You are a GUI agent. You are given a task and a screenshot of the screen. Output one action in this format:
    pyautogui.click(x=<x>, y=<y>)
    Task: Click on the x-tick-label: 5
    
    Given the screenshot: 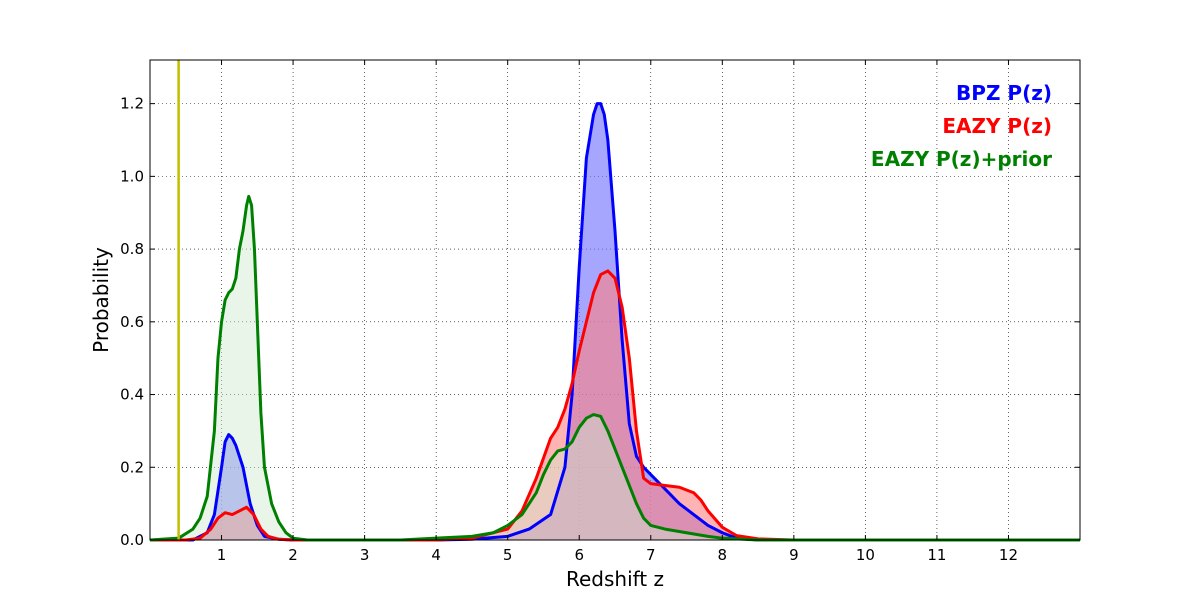 What is the action you would take?
    pyautogui.click(x=508, y=555)
    